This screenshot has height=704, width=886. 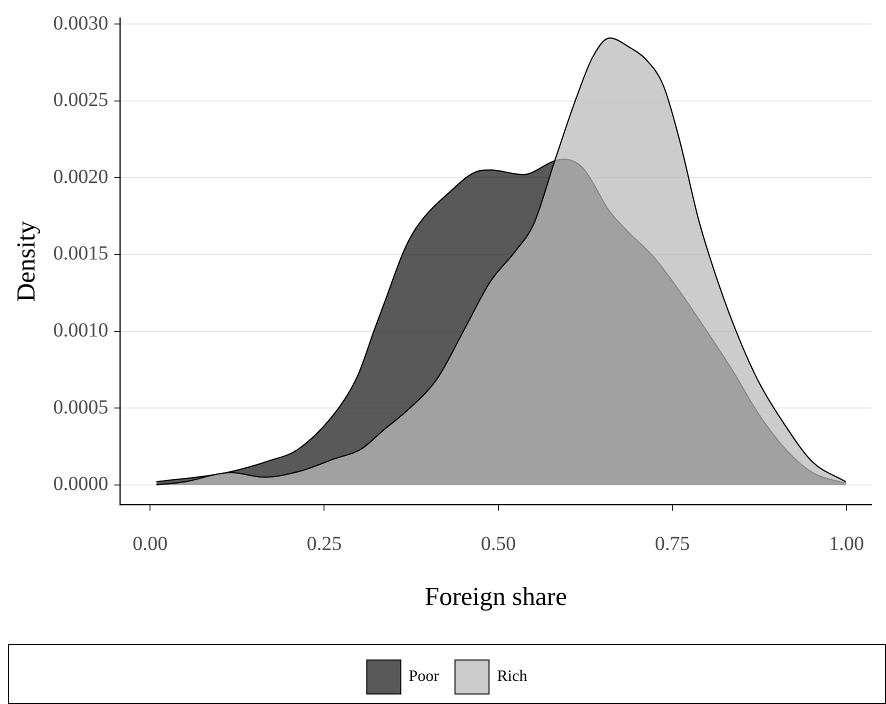 I want to click on x-tick-label: 0.25, so click(x=324, y=544).